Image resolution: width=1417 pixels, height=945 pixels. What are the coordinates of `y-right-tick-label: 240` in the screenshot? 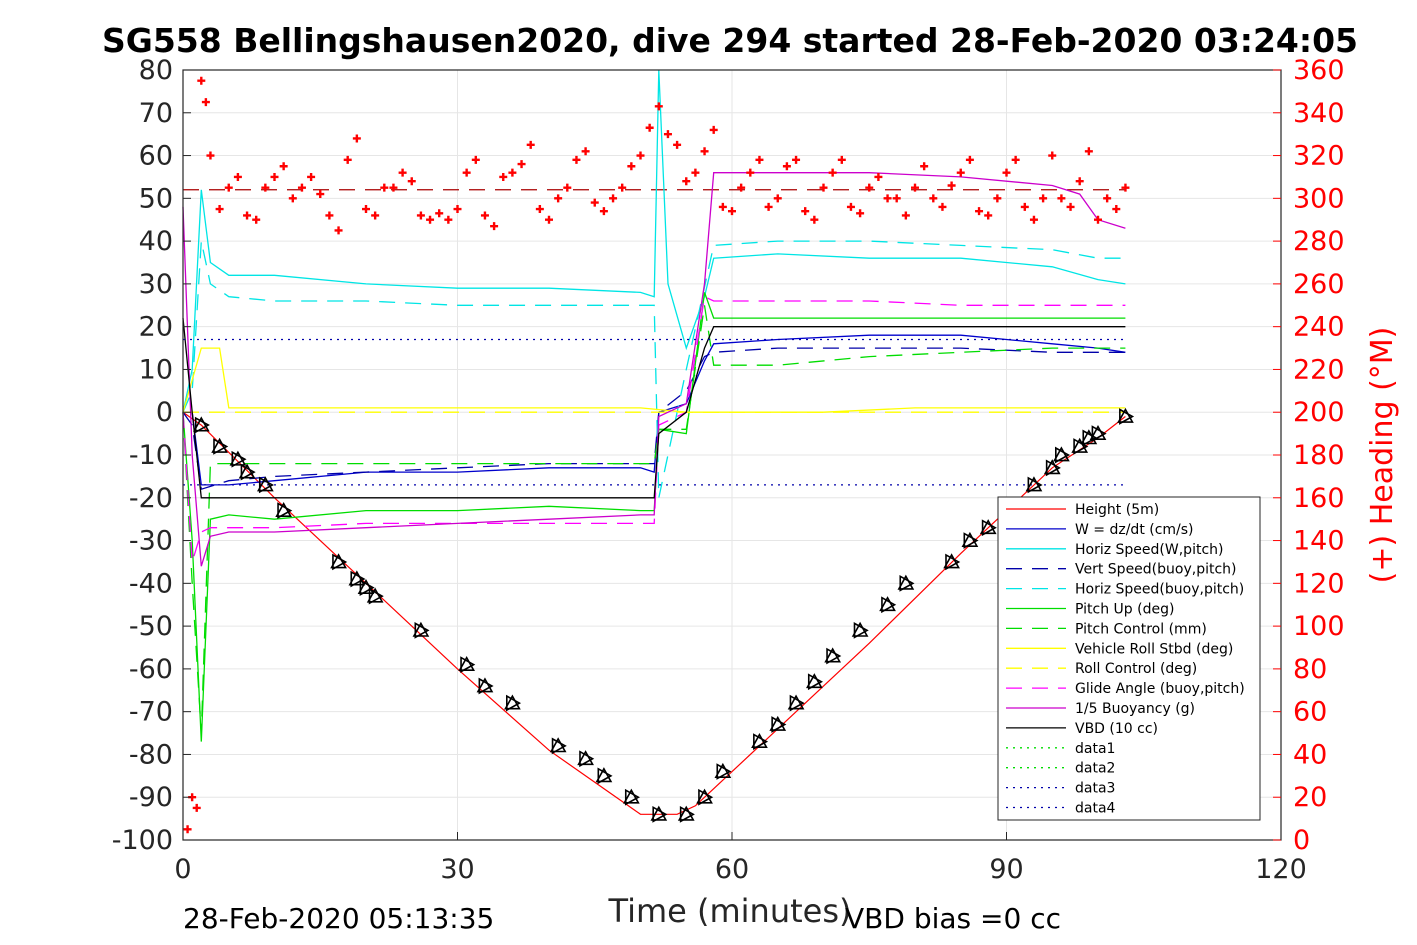 It's located at (1319, 327).